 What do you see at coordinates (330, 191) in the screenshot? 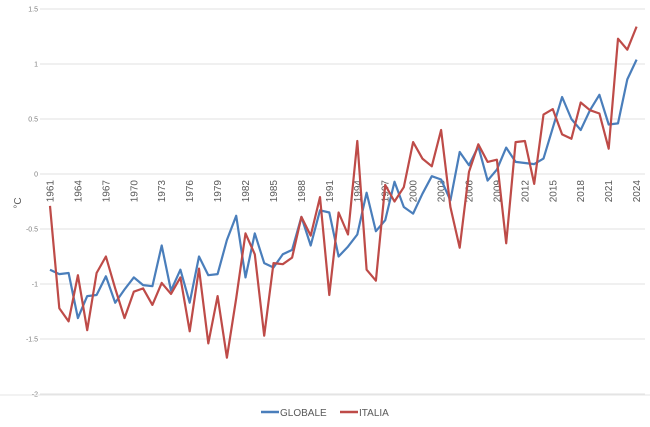
I see `x-tick-label: 1991` at bounding box center [330, 191].